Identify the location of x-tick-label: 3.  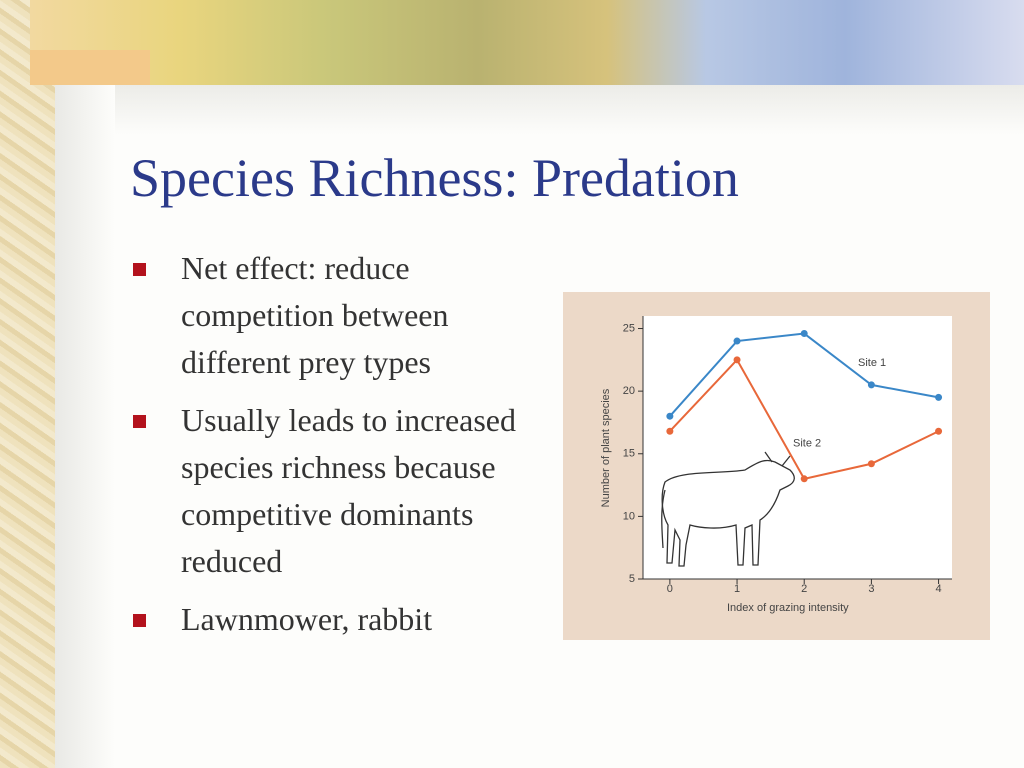
(871, 589).